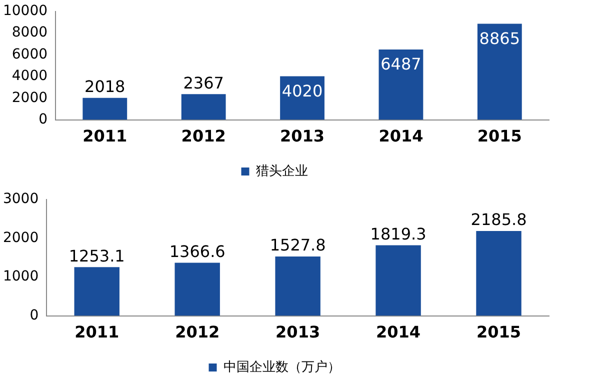  I want to click on y-tick-label: 10000, so click(25, 11).